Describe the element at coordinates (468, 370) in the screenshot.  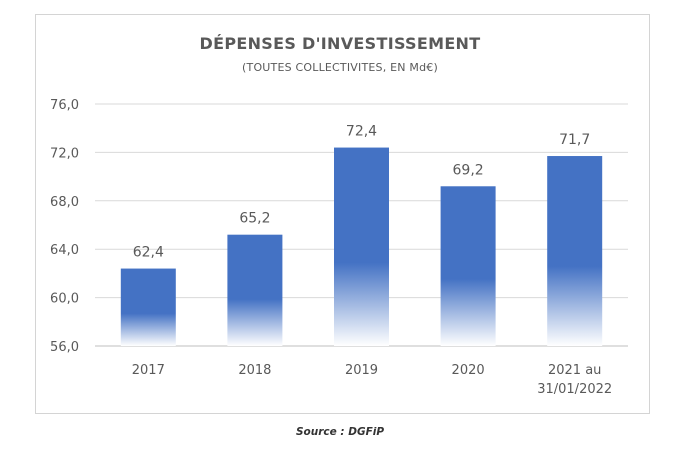
I see `x-tick-label: 2020` at that location.